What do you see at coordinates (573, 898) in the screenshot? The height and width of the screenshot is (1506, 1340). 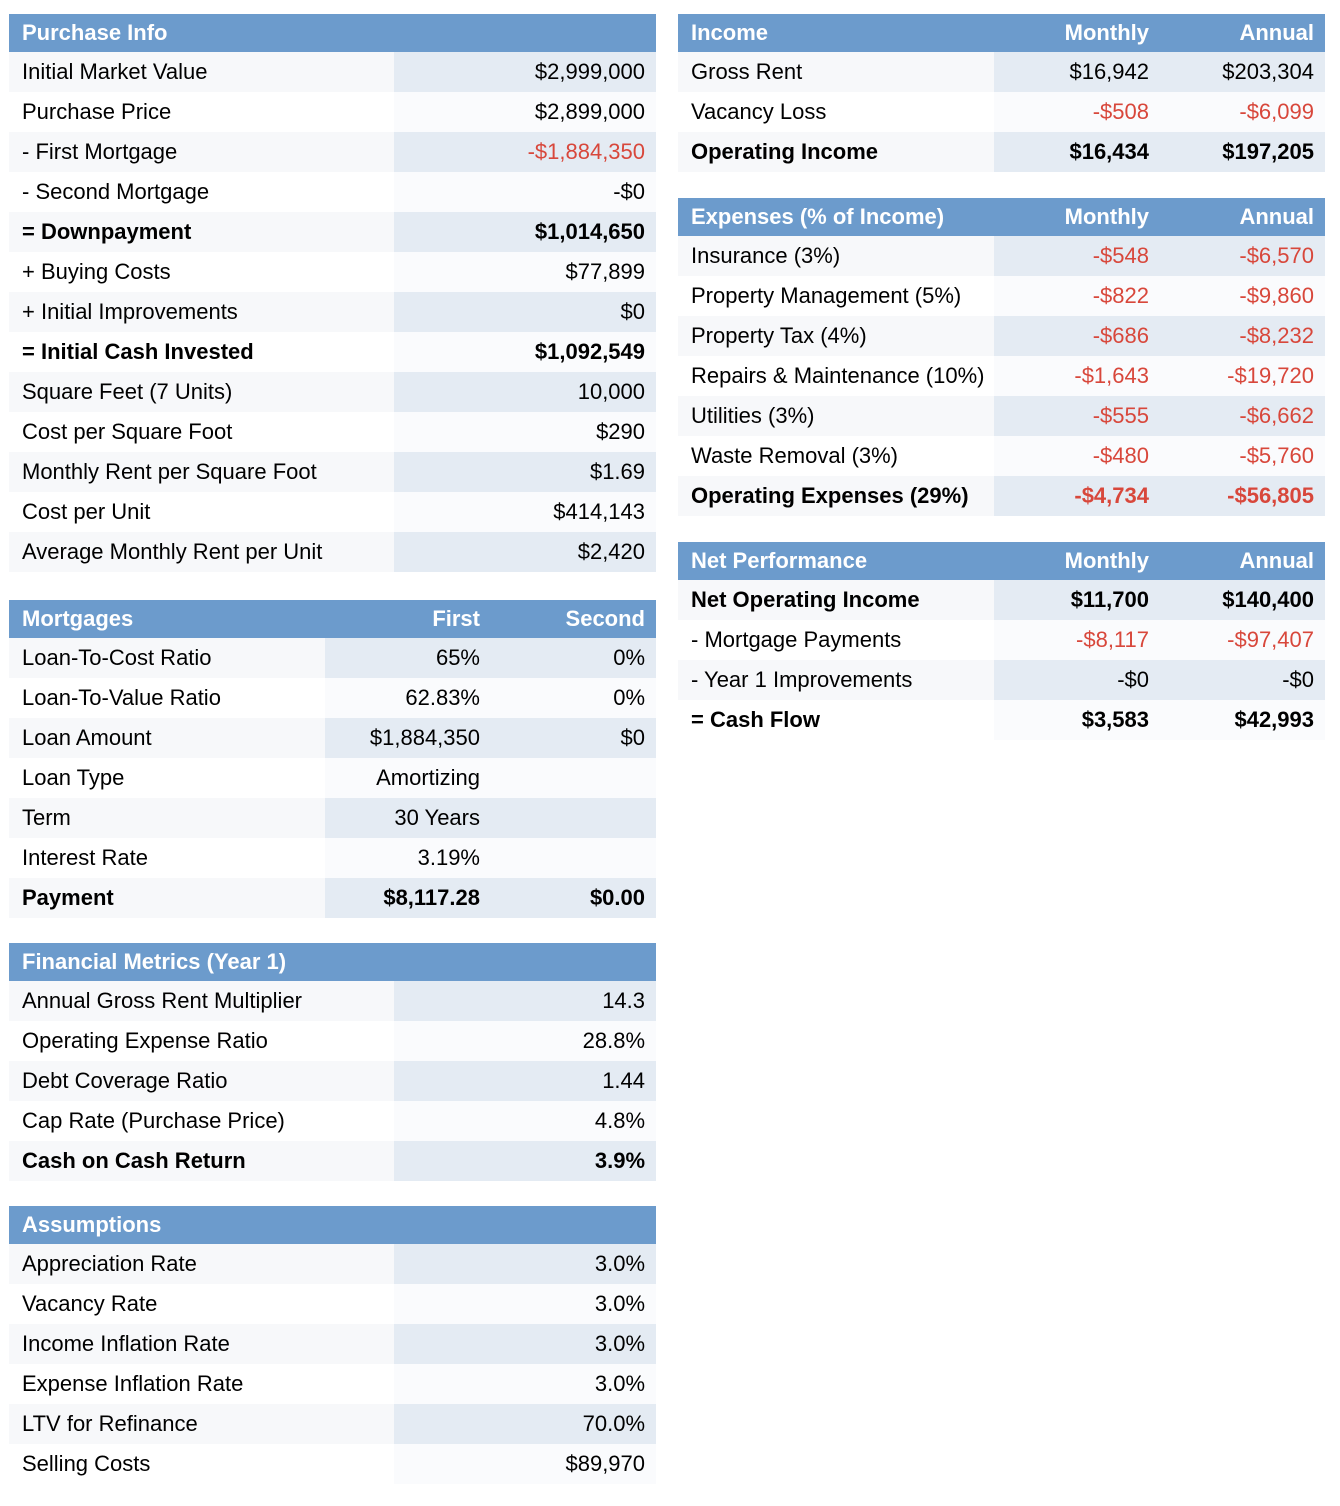 I see `row-value-2: $0.00` at bounding box center [573, 898].